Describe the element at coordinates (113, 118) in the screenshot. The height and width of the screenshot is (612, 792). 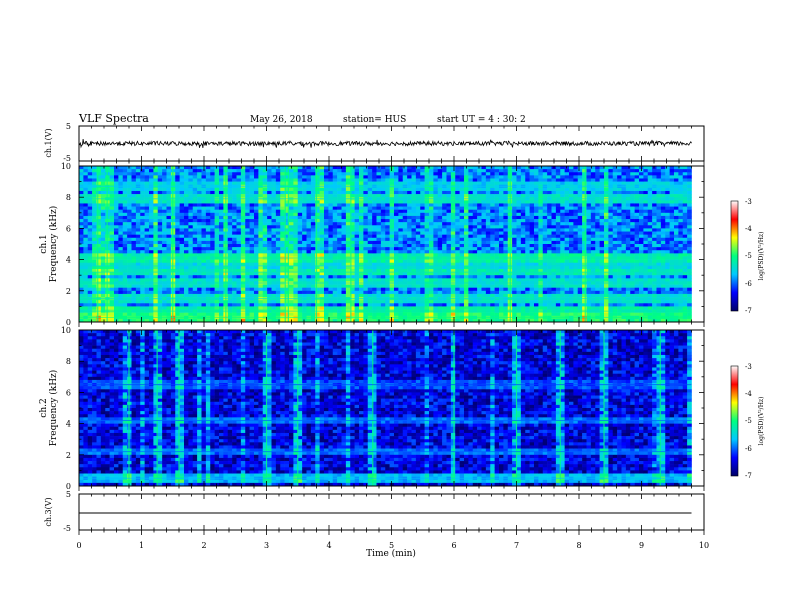
I see `figure-title: VLF Spectra` at that location.